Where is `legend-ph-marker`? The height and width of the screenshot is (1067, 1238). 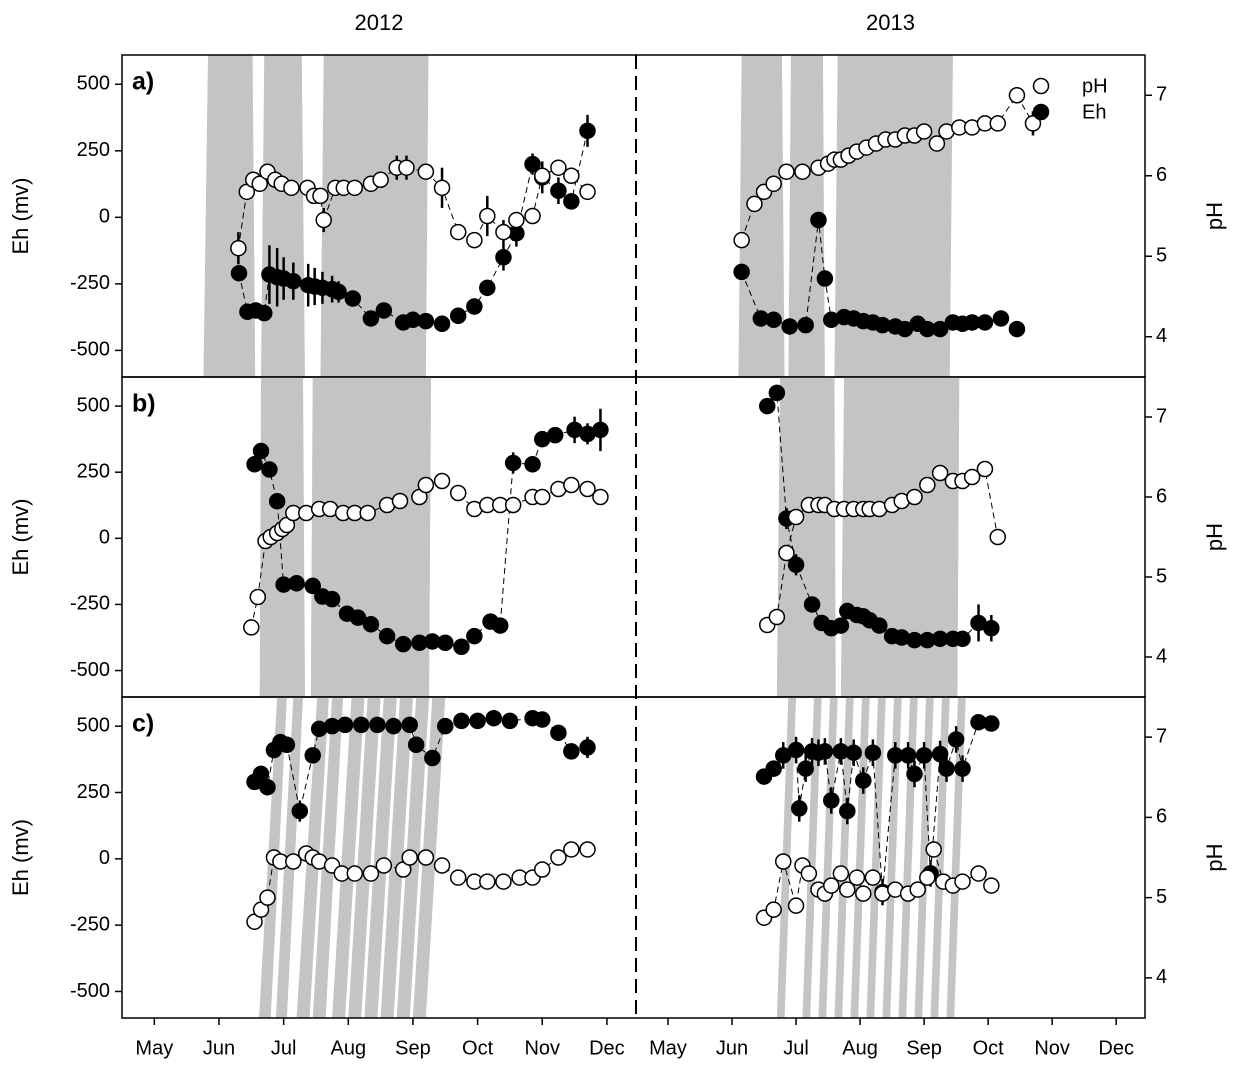
legend-ph-marker is located at coordinates (1041, 86).